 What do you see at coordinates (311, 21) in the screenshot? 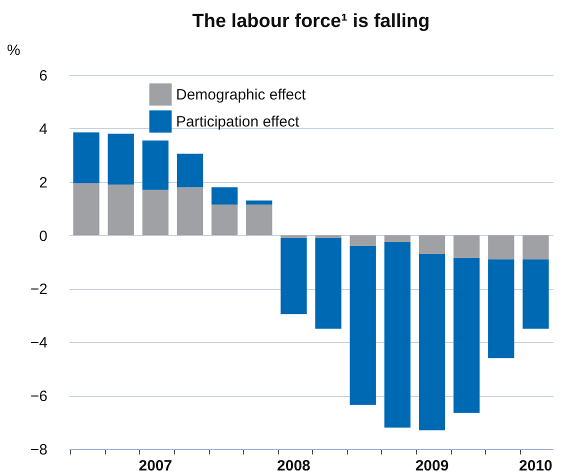
I see `chart-title: The labour force¹ is falling` at bounding box center [311, 21].